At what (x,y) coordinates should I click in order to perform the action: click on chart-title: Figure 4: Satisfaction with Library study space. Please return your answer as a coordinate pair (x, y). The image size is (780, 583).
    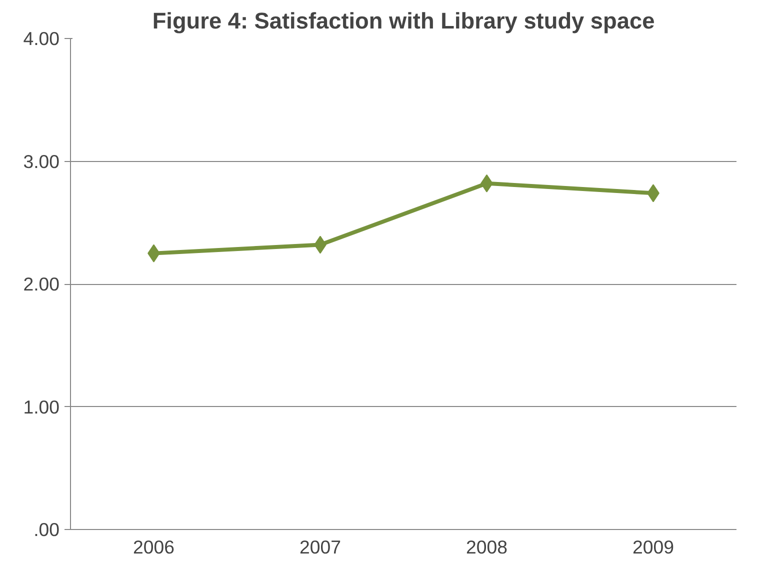
    Looking at the image, I should click on (403, 21).